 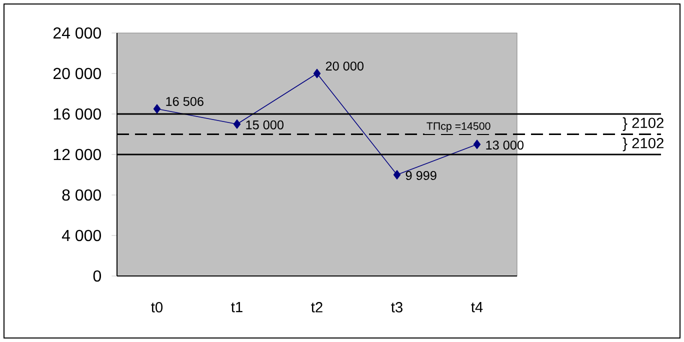 What do you see at coordinates (77, 114) in the screenshot?
I see `y-tick-label: 16 000` at bounding box center [77, 114].